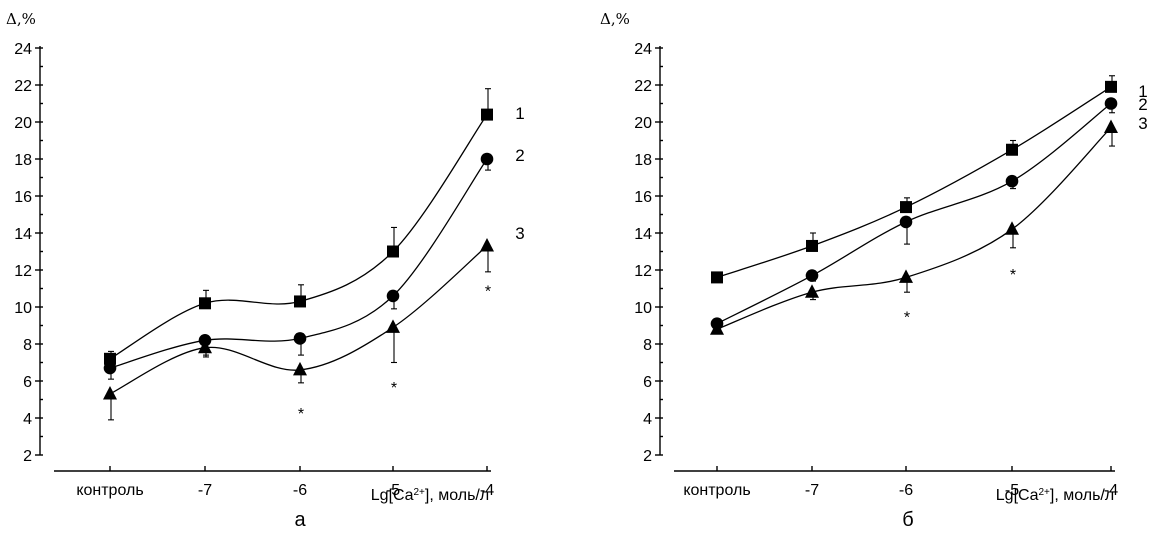 This screenshot has width=1159, height=537. What do you see at coordinates (907, 520) in the screenshot?
I see `panel-label: б` at bounding box center [907, 520].